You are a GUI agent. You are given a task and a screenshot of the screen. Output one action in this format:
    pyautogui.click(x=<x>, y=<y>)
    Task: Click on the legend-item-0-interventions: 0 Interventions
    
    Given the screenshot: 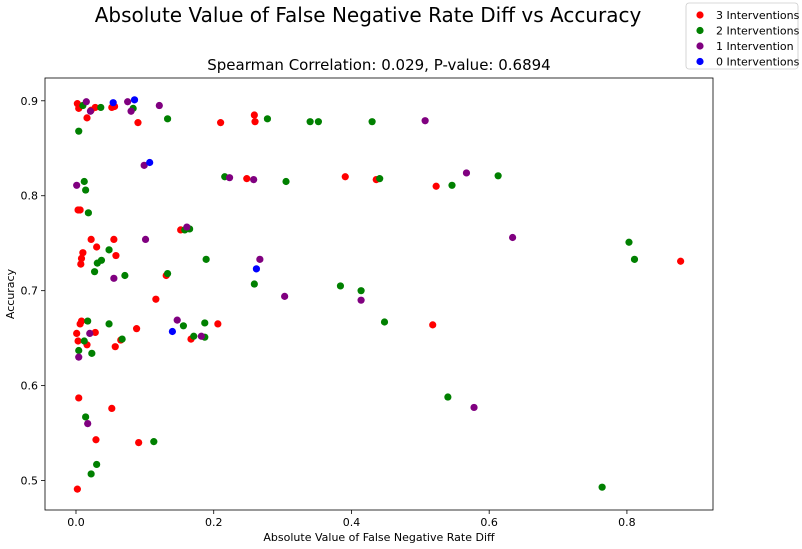 What is the action you would take?
    pyautogui.click(x=748, y=62)
    